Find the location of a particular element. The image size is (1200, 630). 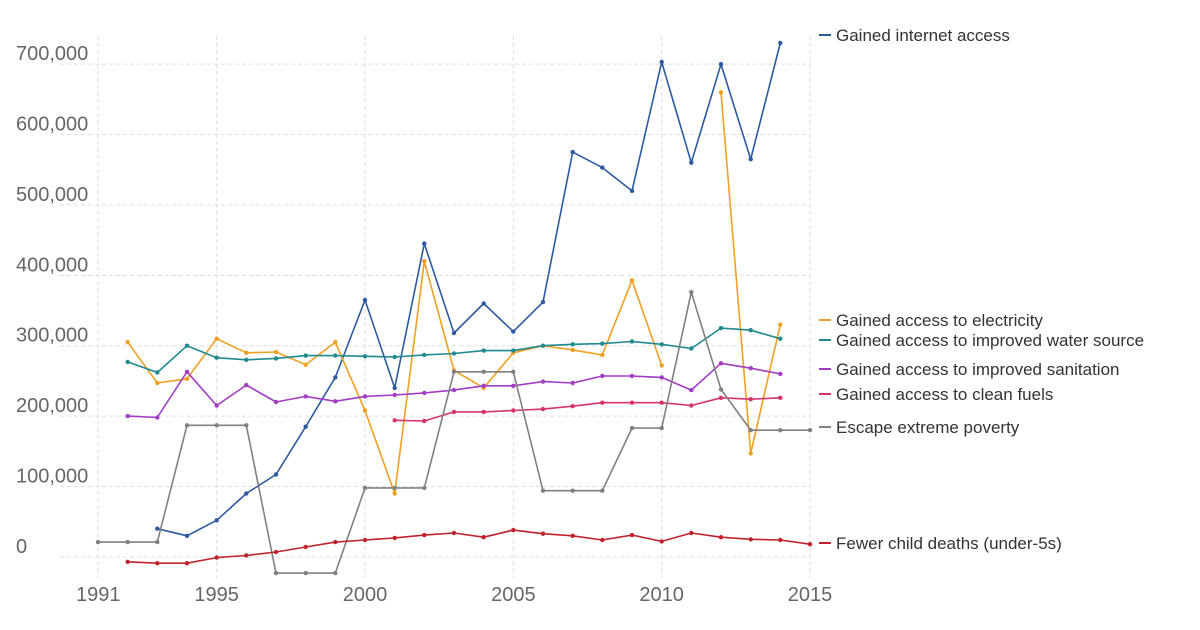

y-tick-label: 200,000 is located at coordinates (52, 406).